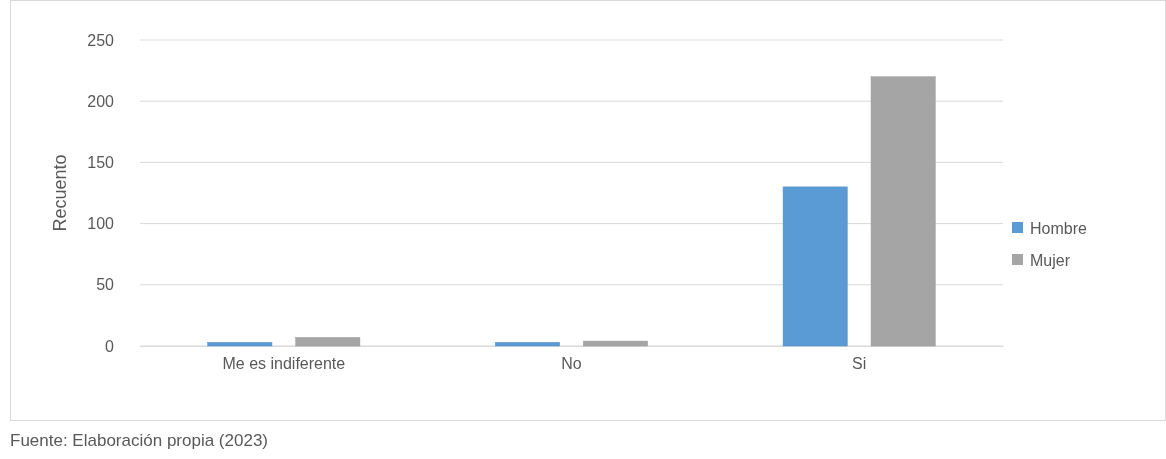 The height and width of the screenshot is (459, 1166). I want to click on legend-label: Hombre, so click(1059, 228).